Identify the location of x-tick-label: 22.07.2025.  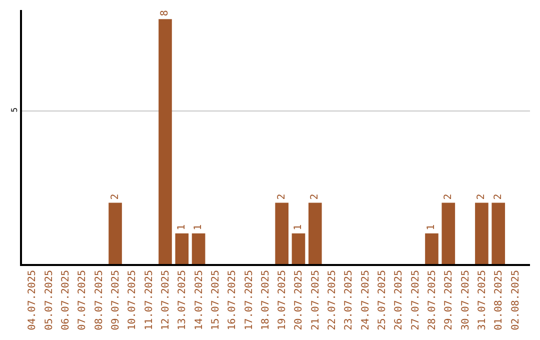
(332, 300).